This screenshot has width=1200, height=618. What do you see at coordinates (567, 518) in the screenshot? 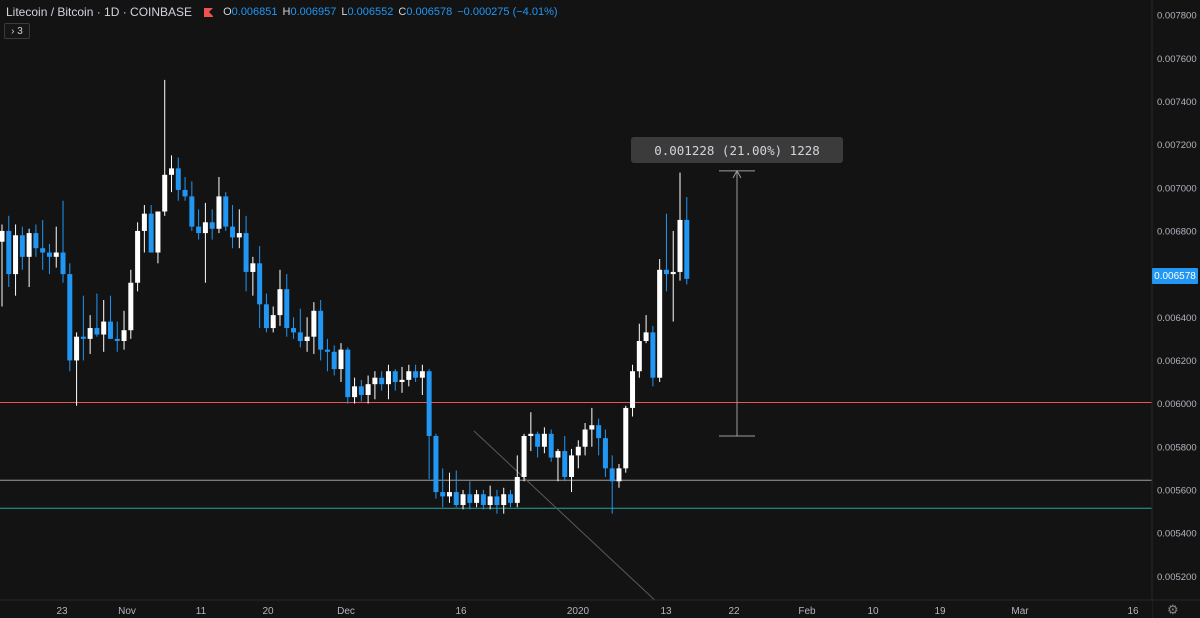
I see `trend-line` at bounding box center [567, 518].